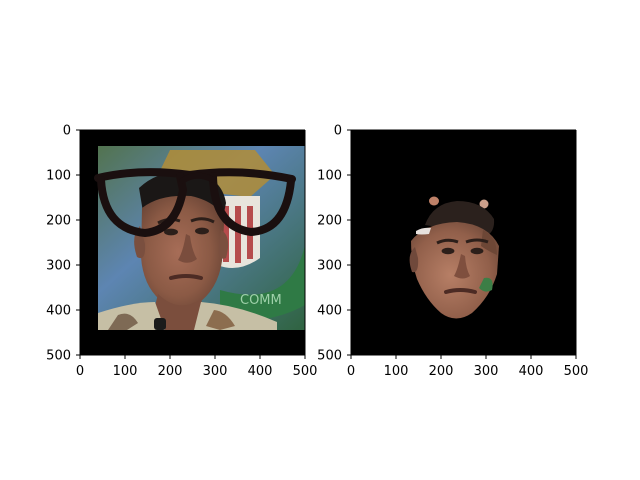  Describe the element at coordinates (63, 244) in the screenshot. I see `left-y-ticks: 0 100 200 300 400 500` at that location.